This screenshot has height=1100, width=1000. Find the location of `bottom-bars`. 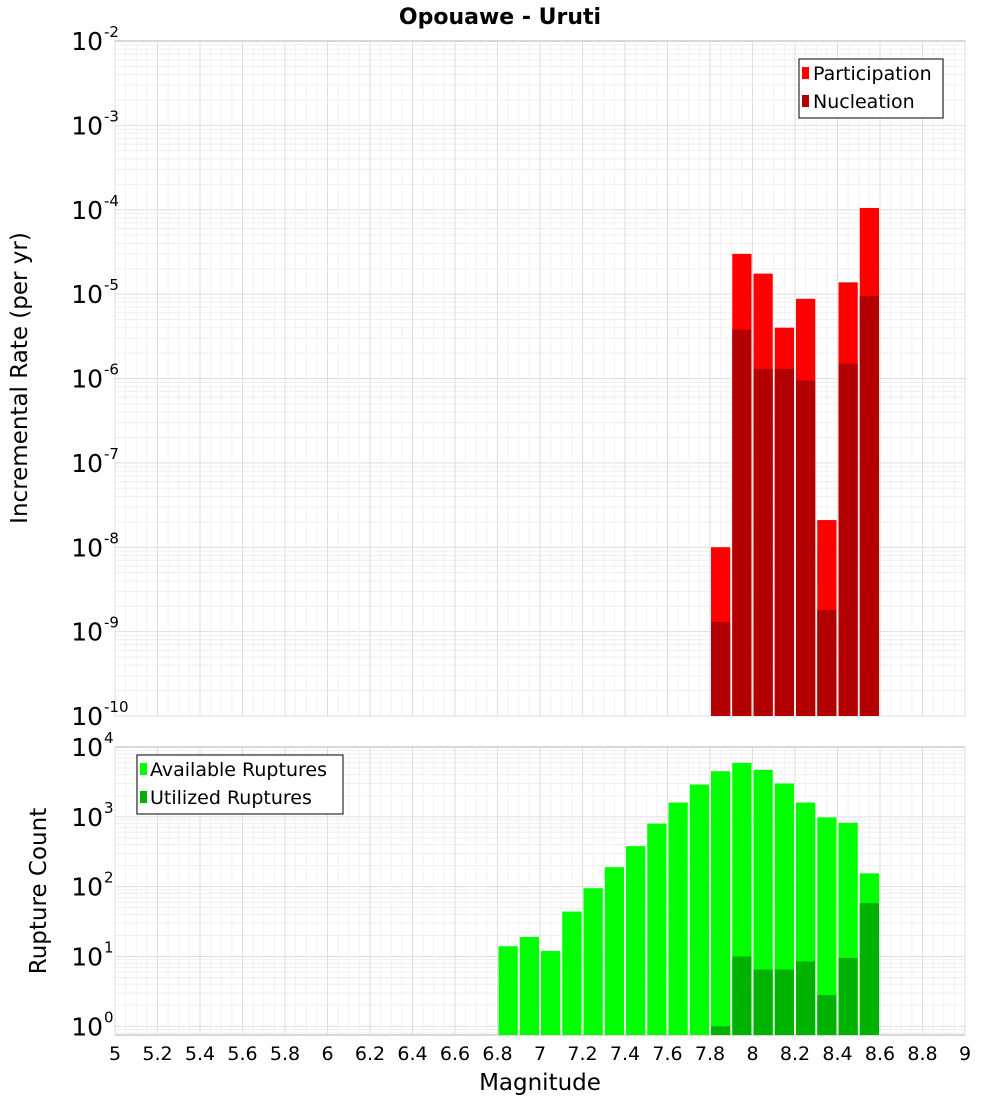

bottom-bars is located at coordinates (688, 898).